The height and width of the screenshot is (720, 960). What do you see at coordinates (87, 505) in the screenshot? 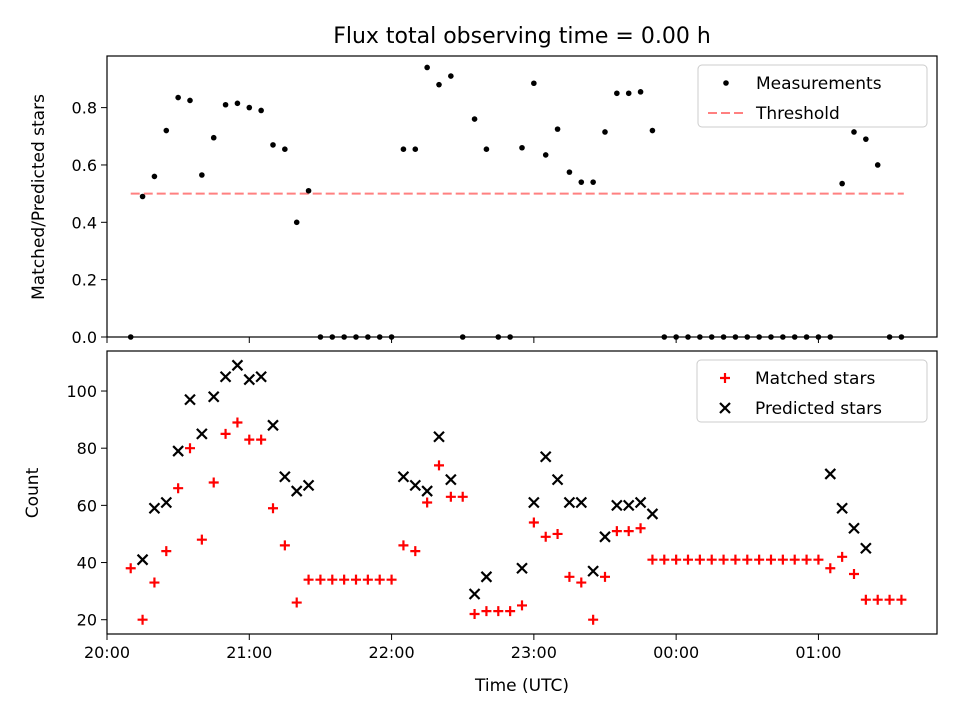
I see `y-tick-label: 60` at bounding box center [87, 505].